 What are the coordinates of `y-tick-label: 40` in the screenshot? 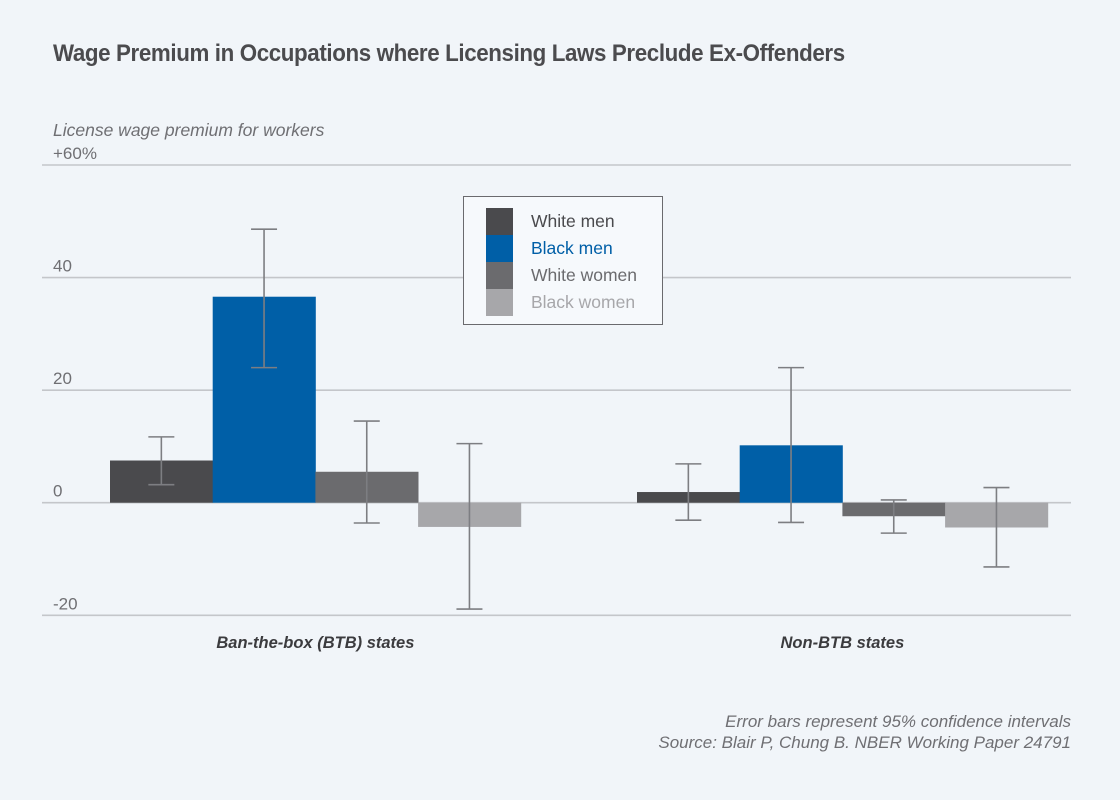 It's located at (62, 266).